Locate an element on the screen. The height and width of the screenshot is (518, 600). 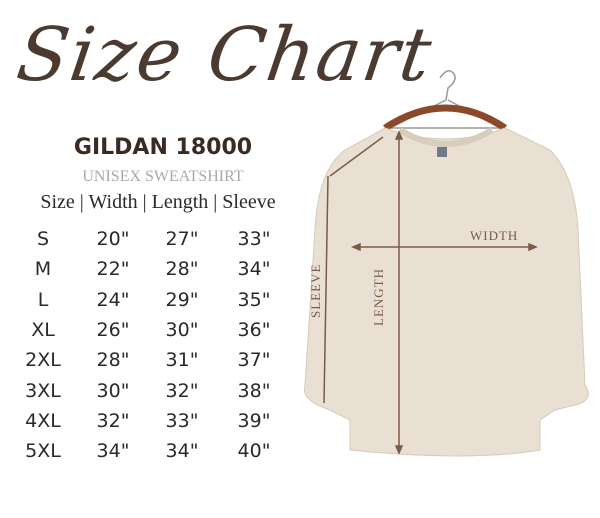
cell-width: 26" is located at coordinates (113, 329).